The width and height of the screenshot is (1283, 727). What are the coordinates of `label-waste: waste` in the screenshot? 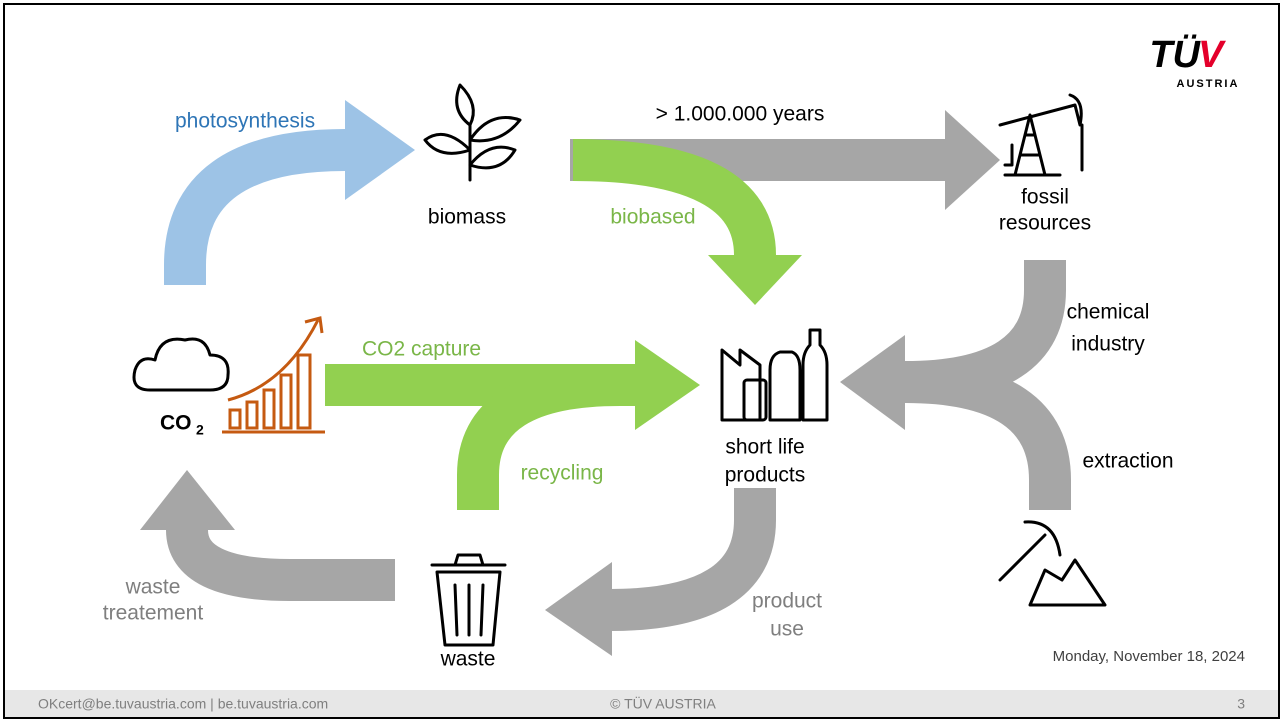 It's located at (468, 659).